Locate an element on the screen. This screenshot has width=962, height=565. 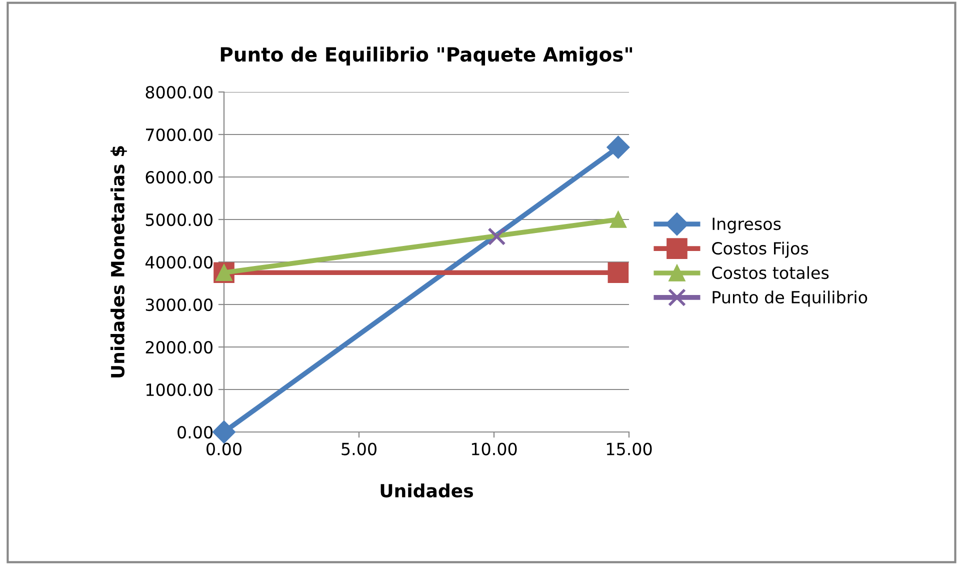
legend-label: Punto de Equilibrio is located at coordinates (790, 298).